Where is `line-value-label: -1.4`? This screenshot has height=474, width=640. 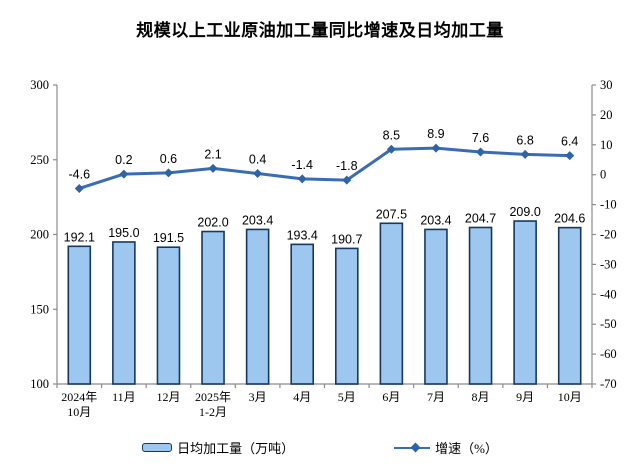
line-value-label: -1.4 is located at coordinates (302, 165).